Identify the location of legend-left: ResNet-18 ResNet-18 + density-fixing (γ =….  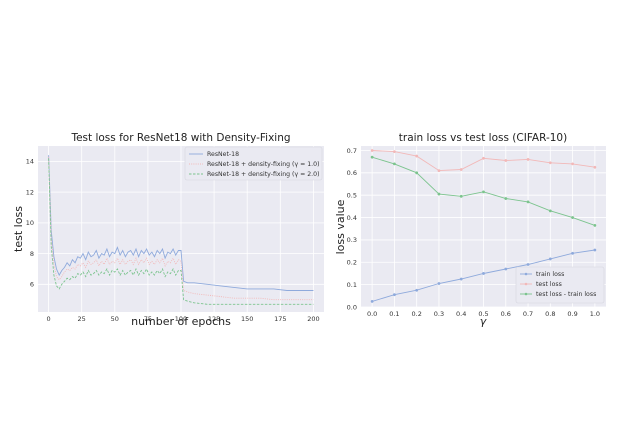
(253, 163).